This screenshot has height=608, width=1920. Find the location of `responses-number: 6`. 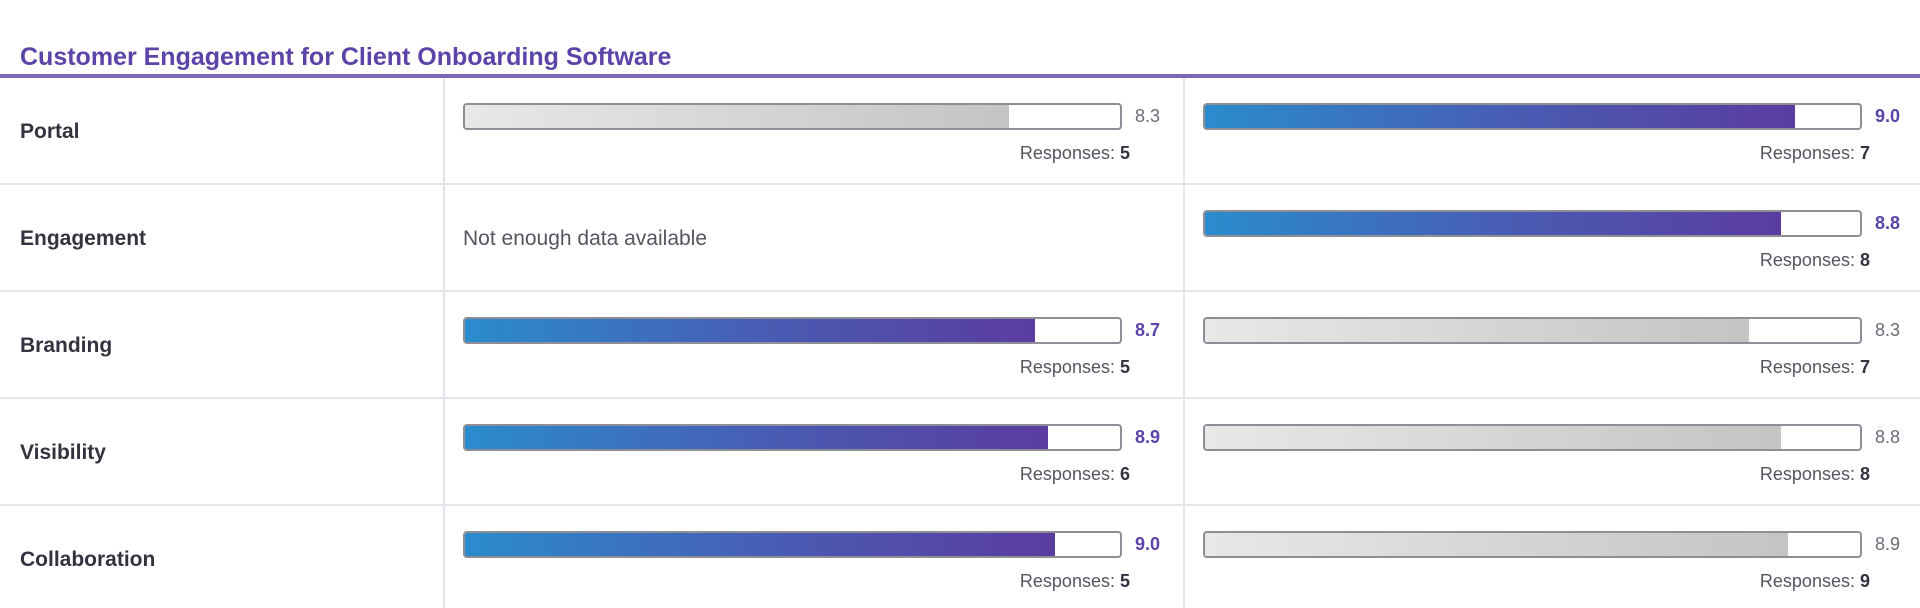

responses-number: 6 is located at coordinates (1124, 474).